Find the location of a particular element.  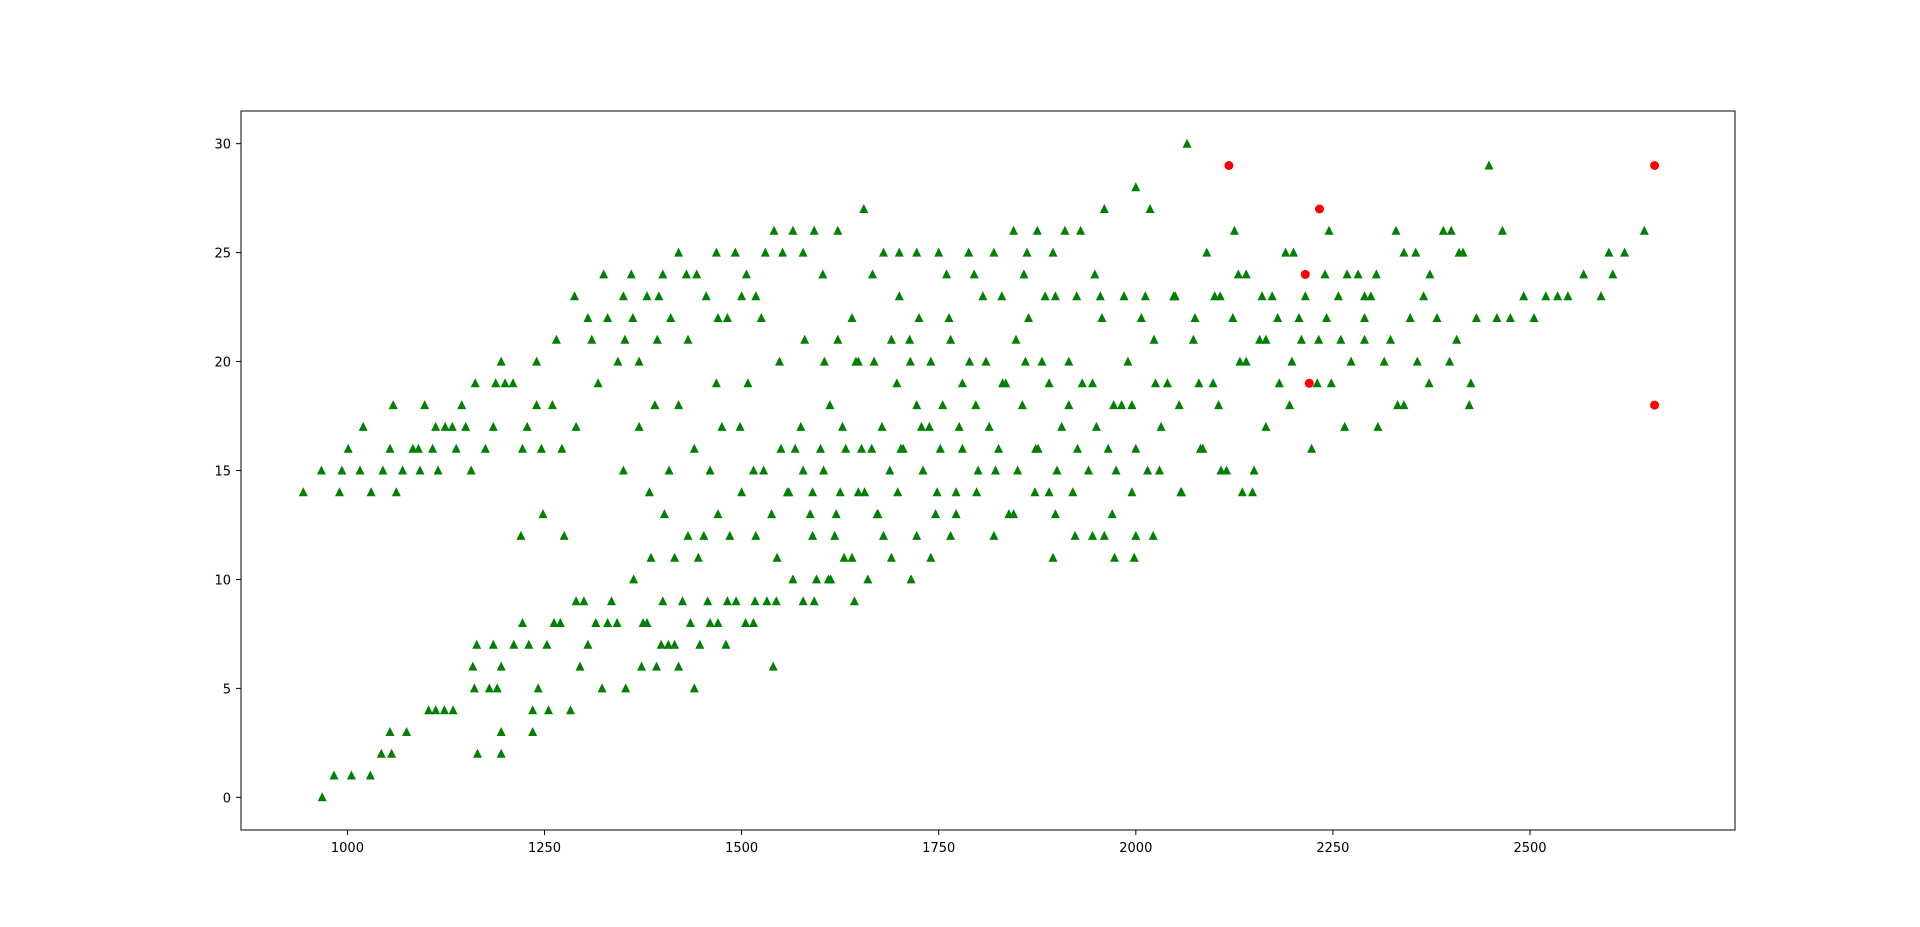

y-tick-label-6: 30 is located at coordinates (222, 145).